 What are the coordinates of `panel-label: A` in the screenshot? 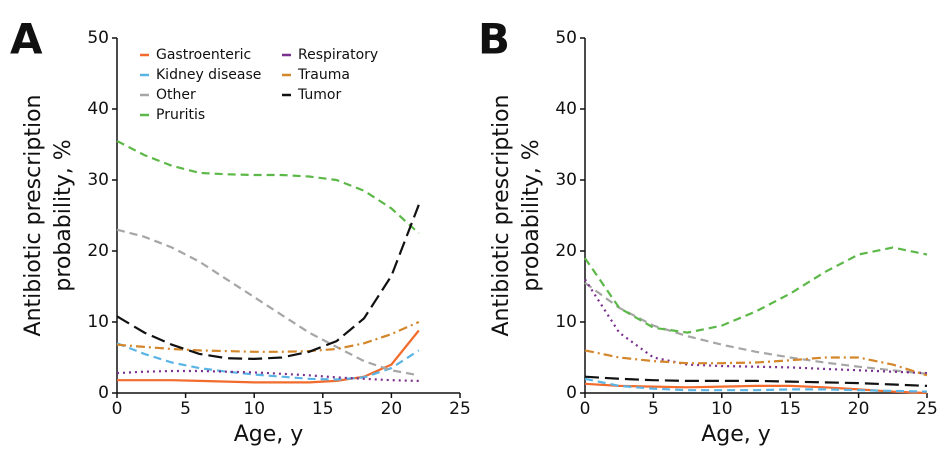 It's located at (26, 39).